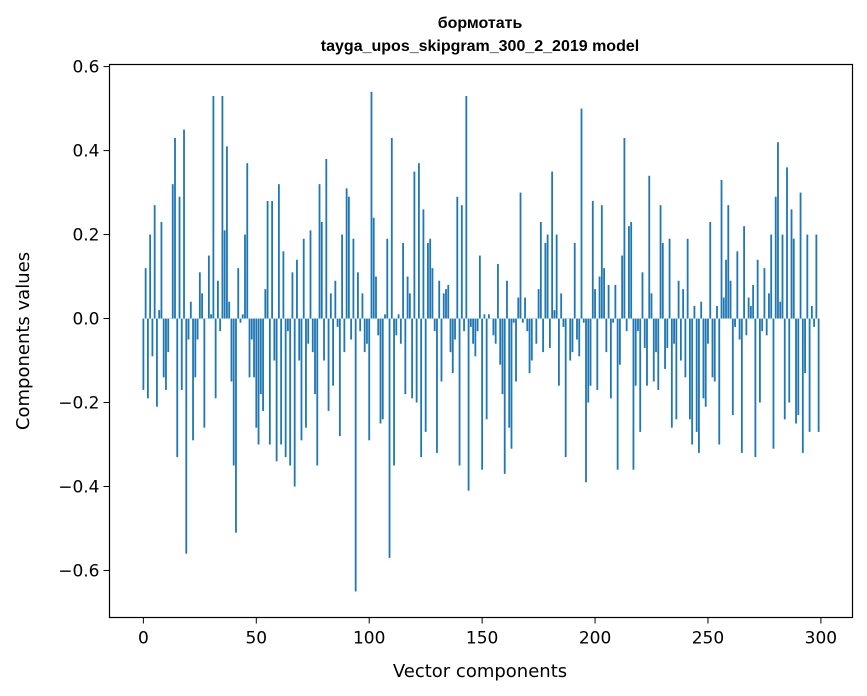  Describe the element at coordinates (78, 571) in the screenshot. I see `y-tick-label: −0.6` at that location.